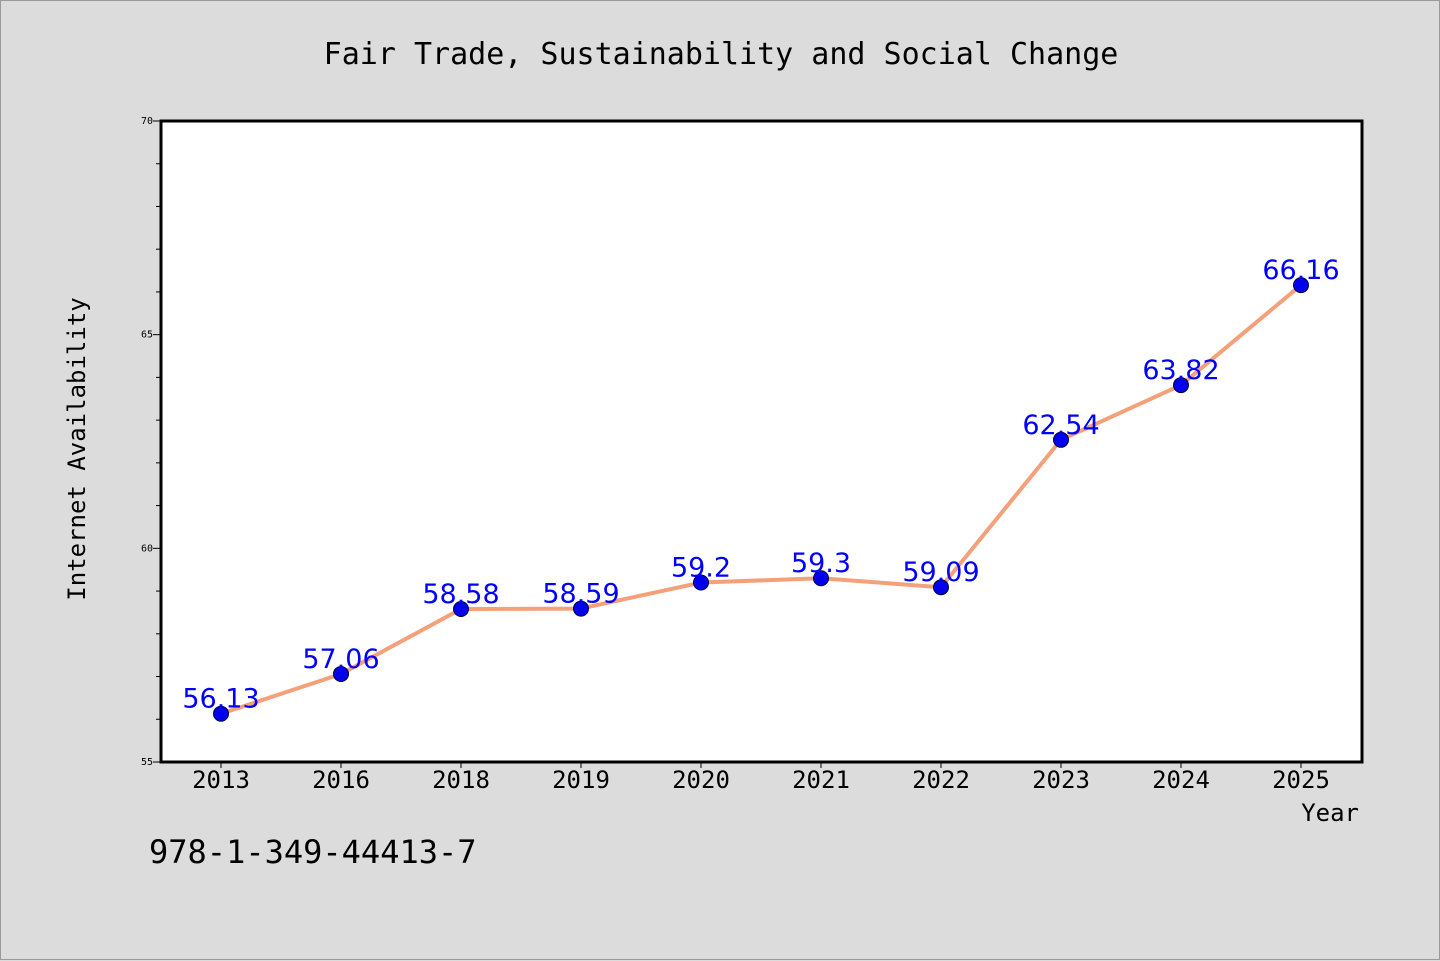 Image resolution: width=1440 pixels, height=961 pixels. I want to click on data-label: 66.16, so click(1300, 270).